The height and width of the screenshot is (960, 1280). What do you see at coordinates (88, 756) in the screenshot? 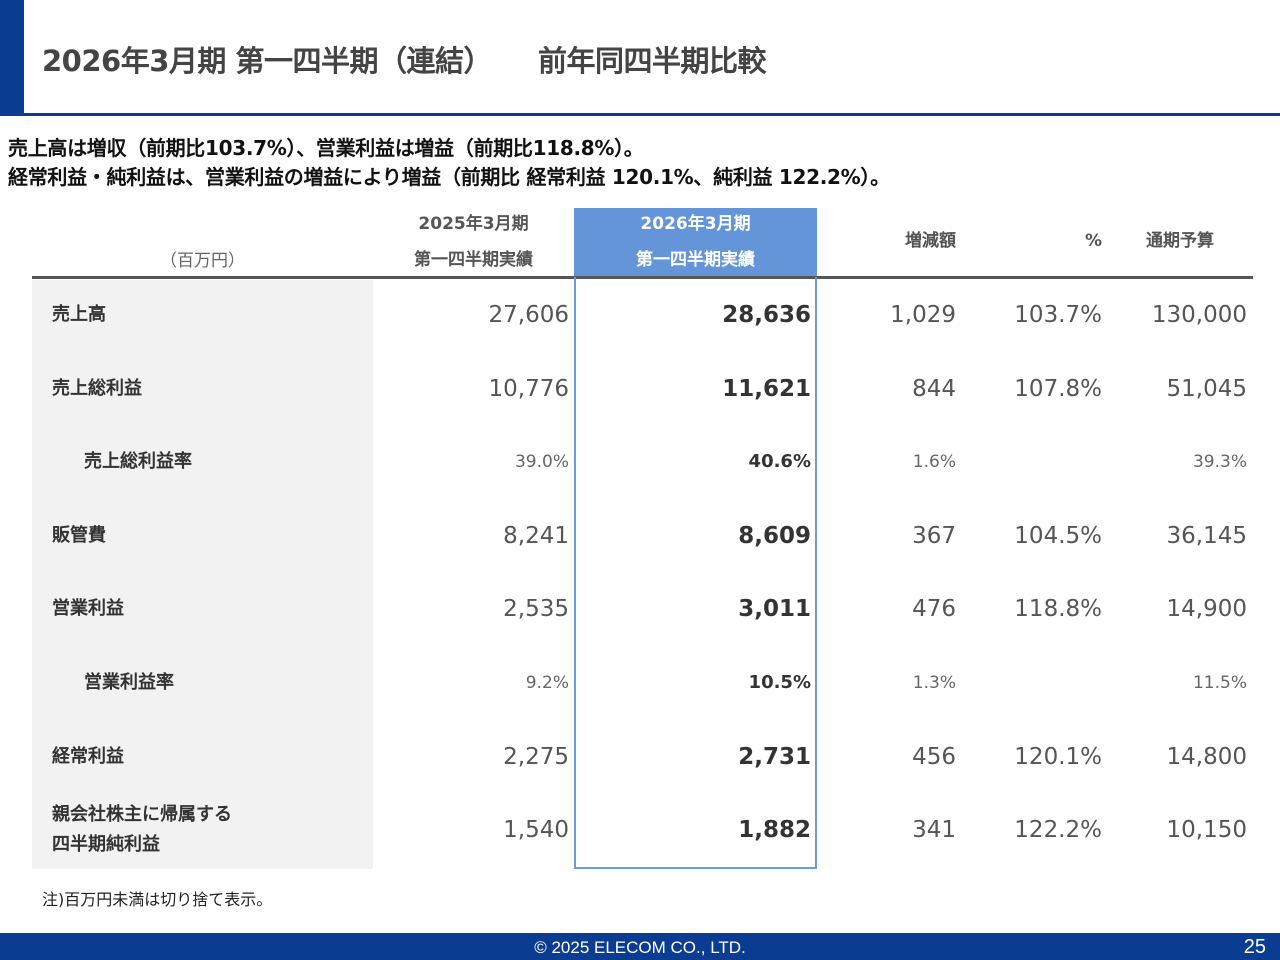
I see `row-label: 経常利益` at bounding box center [88, 756].